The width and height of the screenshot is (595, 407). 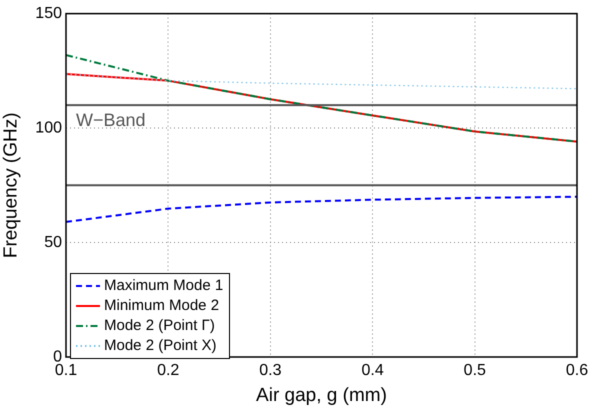 I want to click on x-axis-title: Air gap, g (mm), so click(x=321, y=395).